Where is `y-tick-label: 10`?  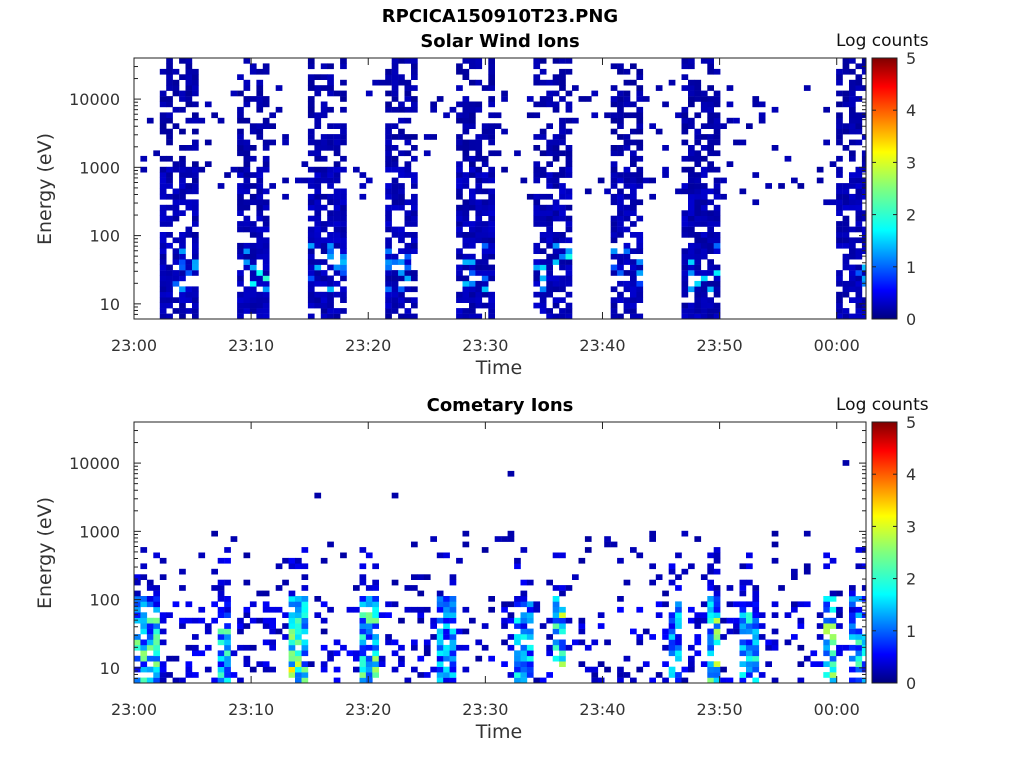 y-tick-label: 10 is located at coordinates (110, 668).